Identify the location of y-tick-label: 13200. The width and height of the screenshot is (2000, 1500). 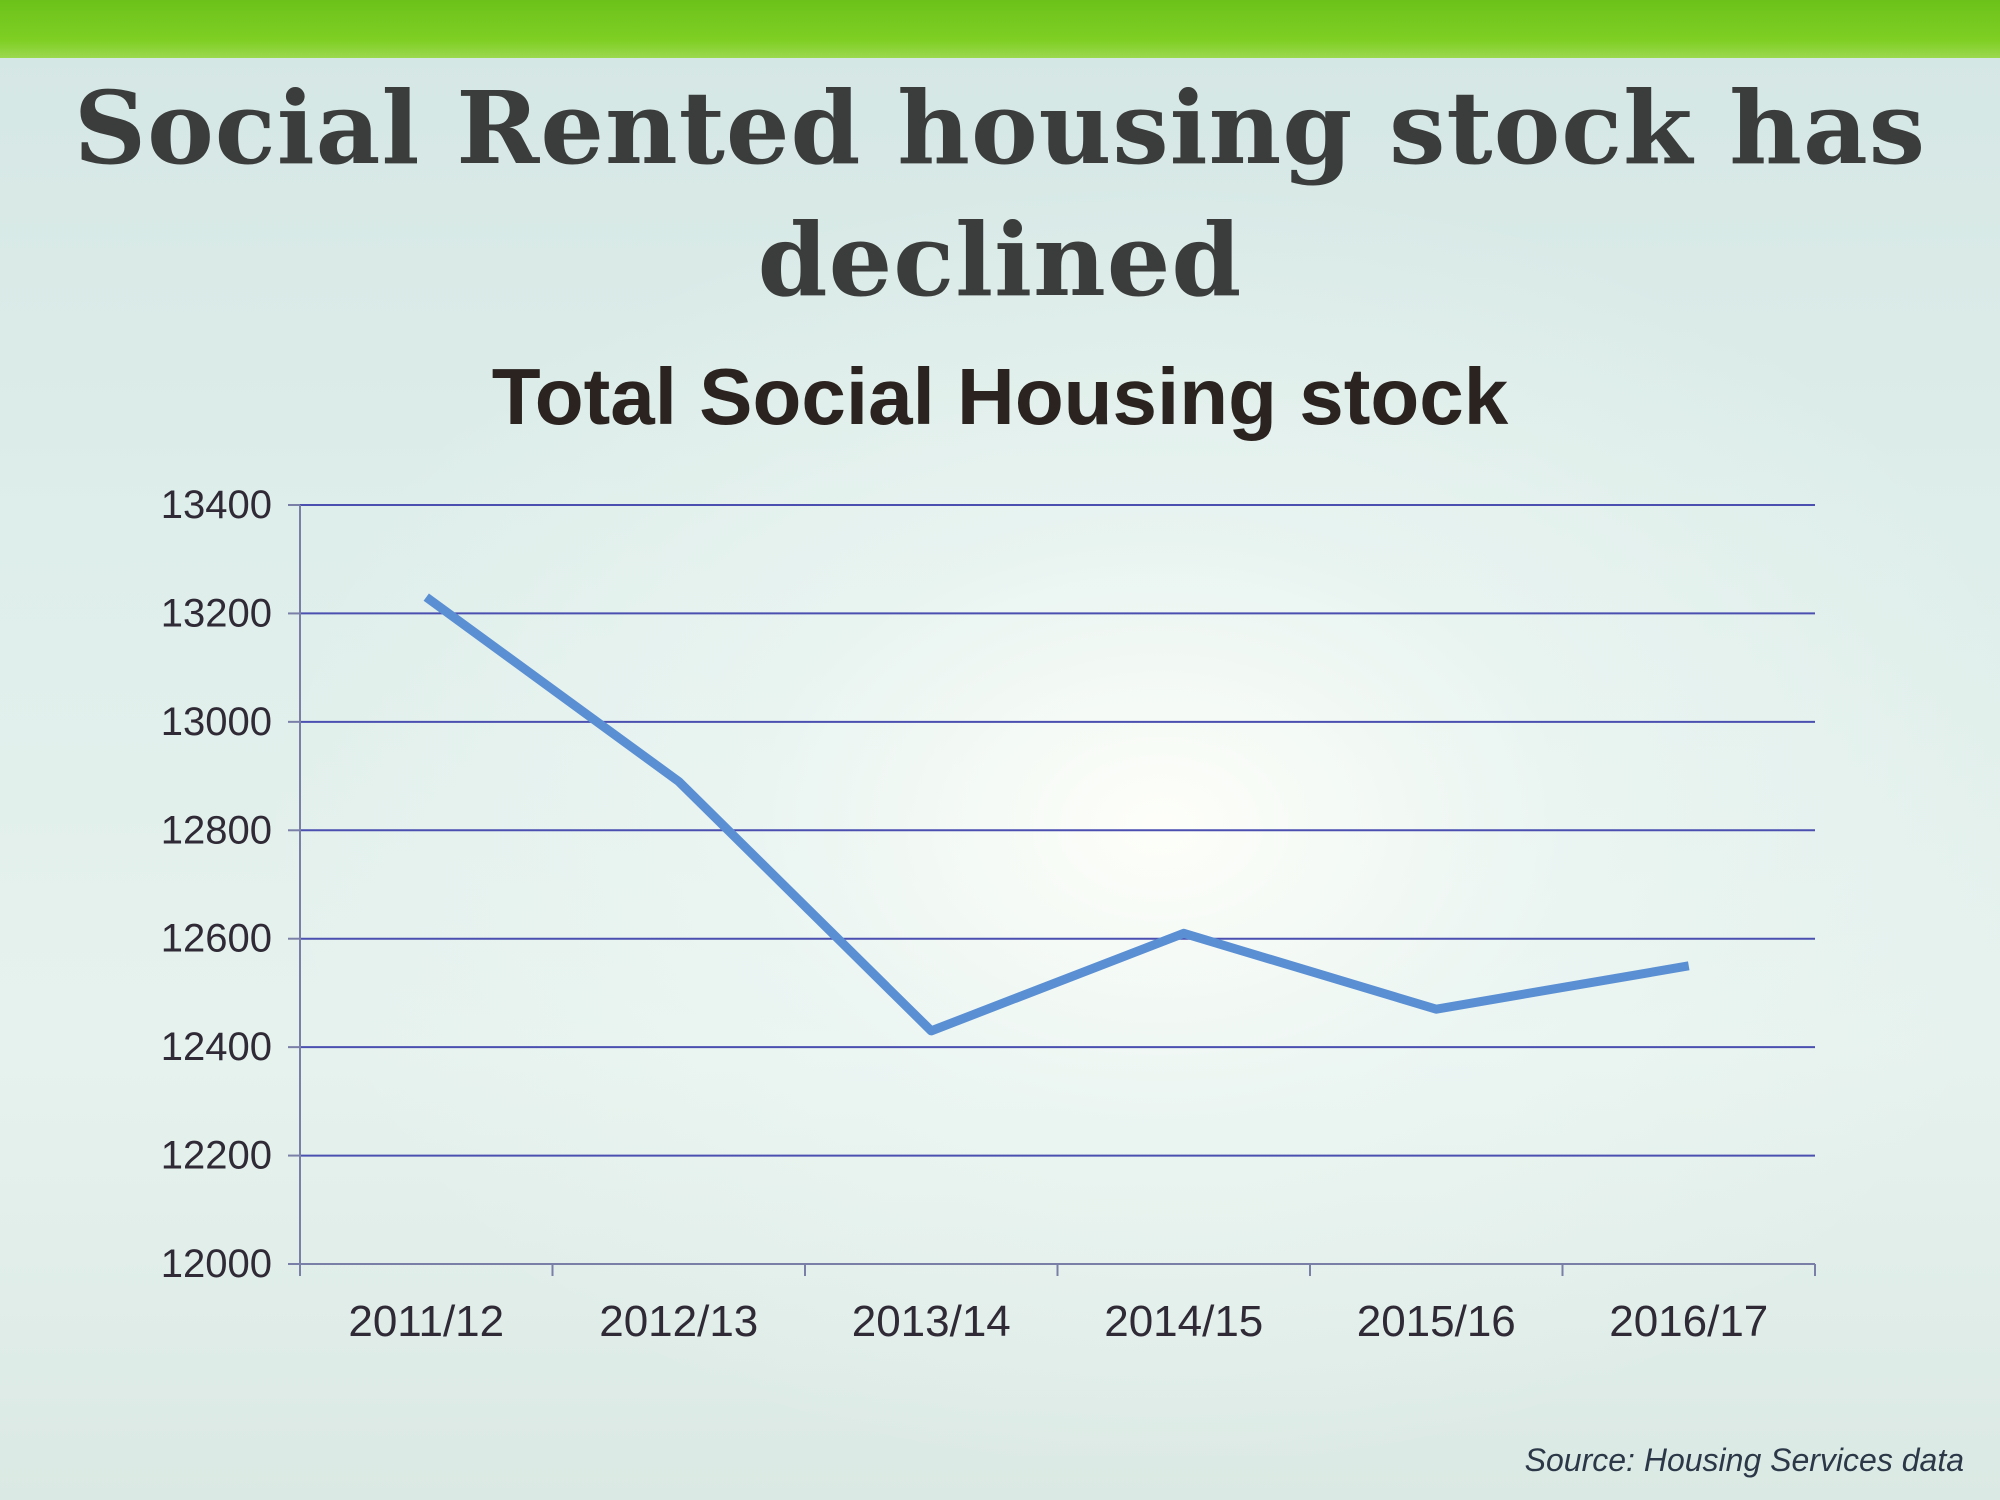
(216, 613).